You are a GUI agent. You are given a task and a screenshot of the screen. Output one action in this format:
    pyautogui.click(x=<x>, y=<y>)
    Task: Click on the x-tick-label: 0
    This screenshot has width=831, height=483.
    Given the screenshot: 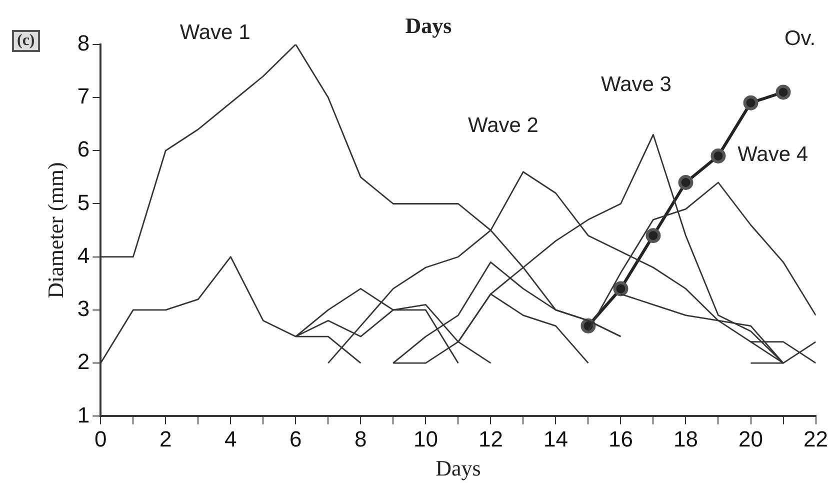 What is the action you would take?
    pyautogui.click(x=100, y=439)
    